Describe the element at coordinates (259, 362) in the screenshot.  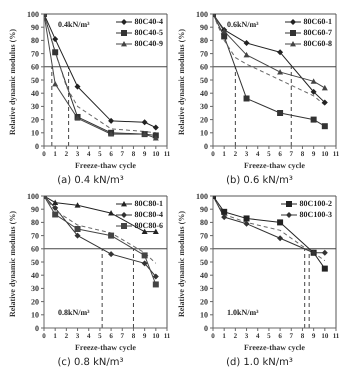
I see `text: (d) 1.0 kN/m³` at that location.